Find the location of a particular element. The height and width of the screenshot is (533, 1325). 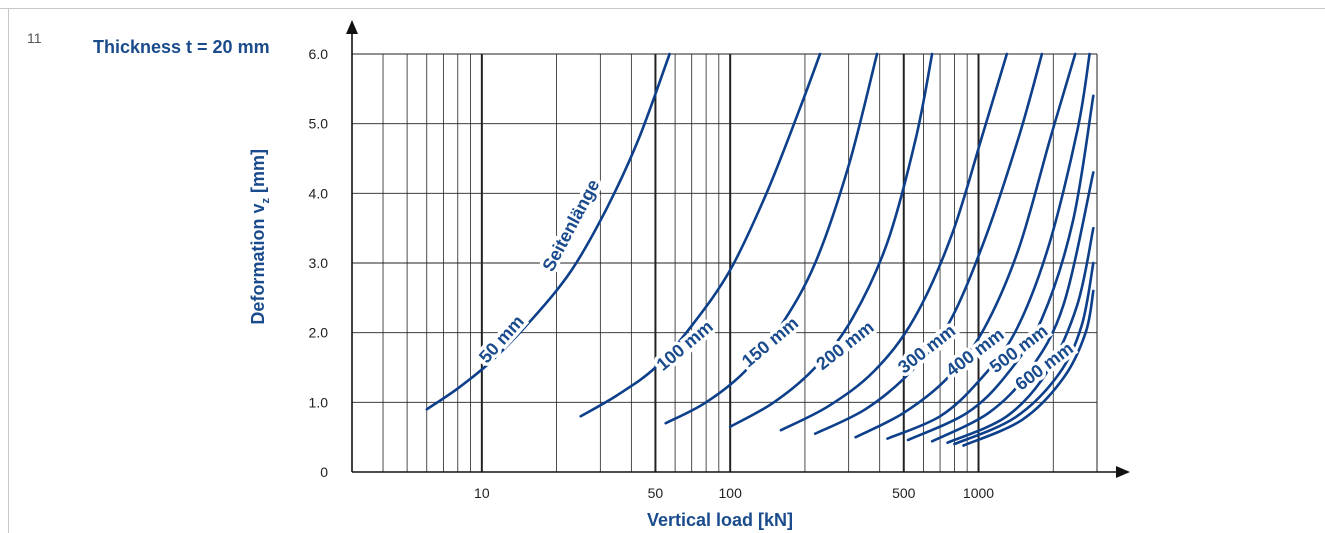

y-tick-labels: 0 1.0 2.0 3.0 4.0 5.0 6.0 is located at coordinates (319, 263).